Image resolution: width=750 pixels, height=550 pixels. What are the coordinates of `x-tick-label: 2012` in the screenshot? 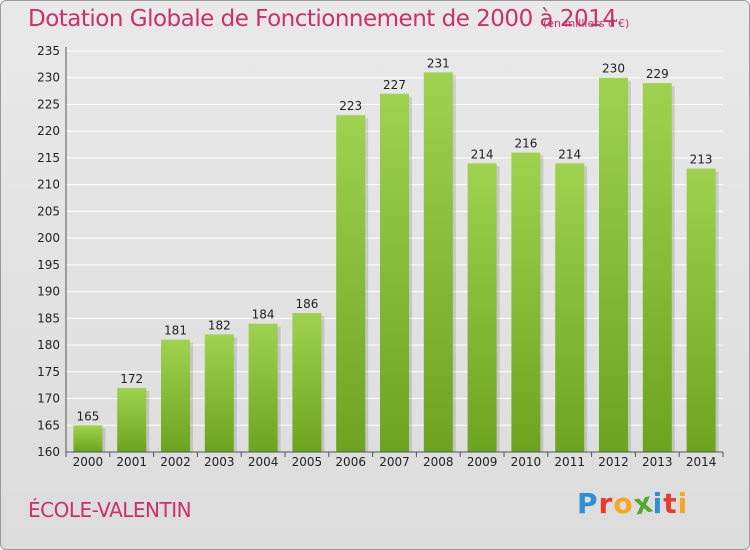 It's located at (613, 462).